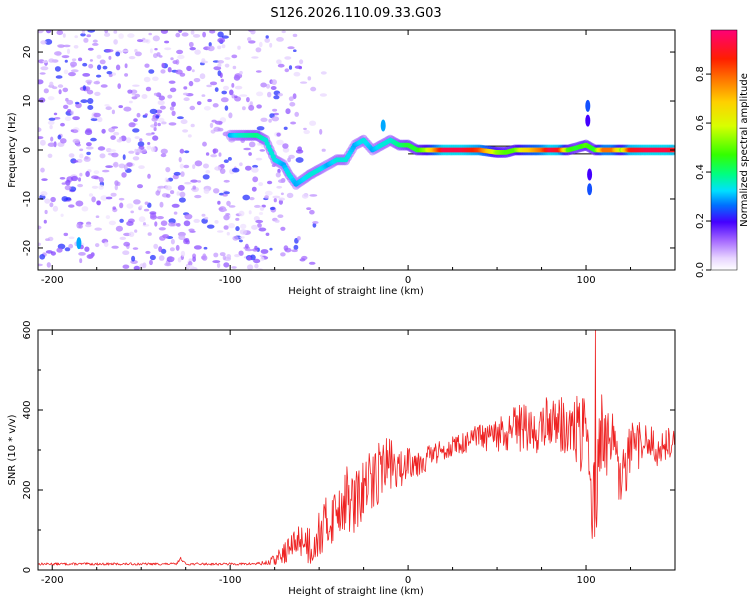  Describe the element at coordinates (744, 150) in the screenshot. I see `colorbar-label: Normalized spectral amplitude` at that location.